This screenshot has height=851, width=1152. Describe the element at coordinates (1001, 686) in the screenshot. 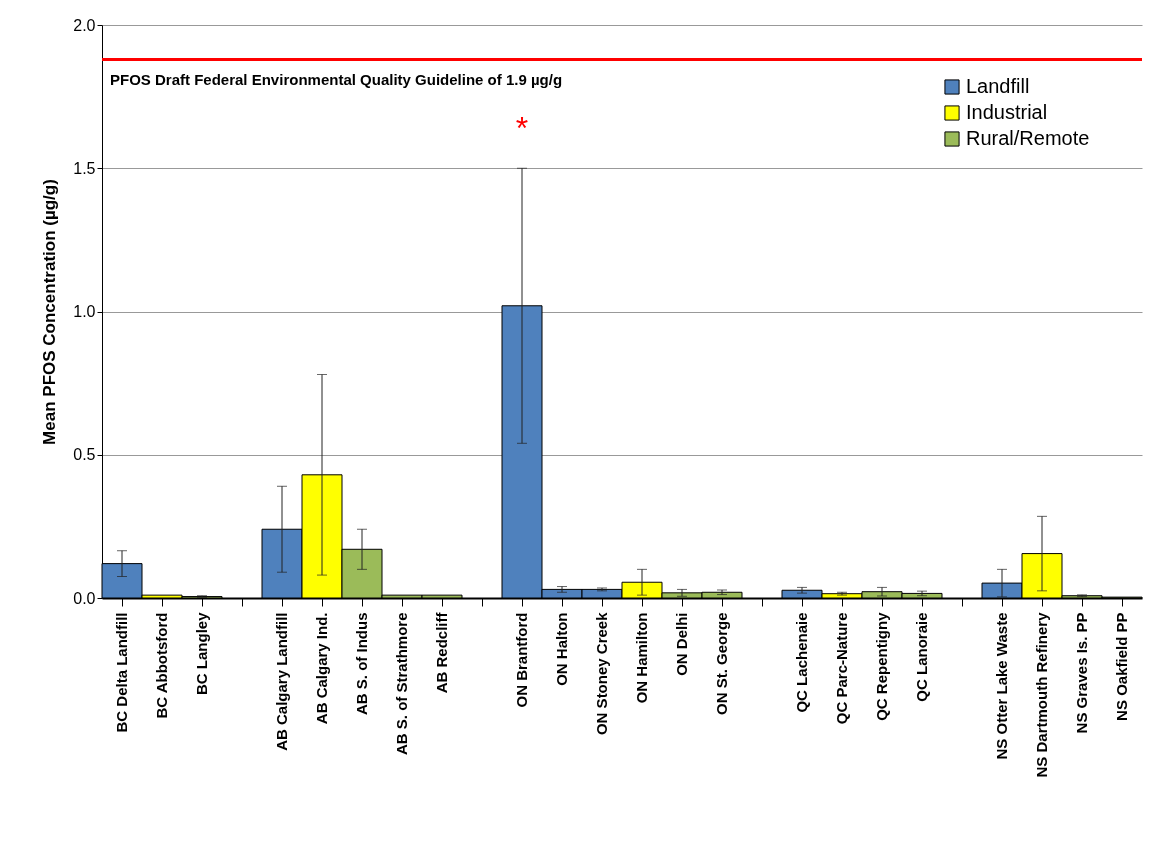

I see `x-tick-label: NS Otter Lake Waste` at that location.